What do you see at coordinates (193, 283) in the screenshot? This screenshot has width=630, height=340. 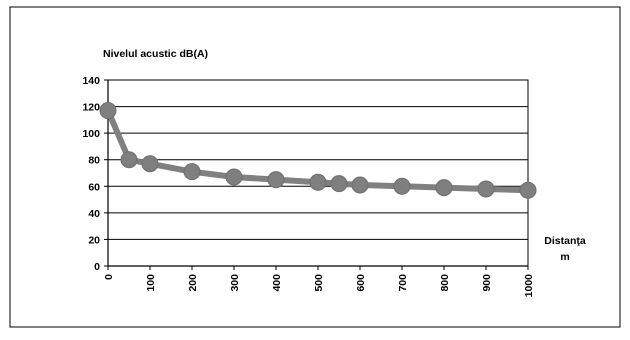 I see `x-tick-label: 200` at bounding box center [193, 283].